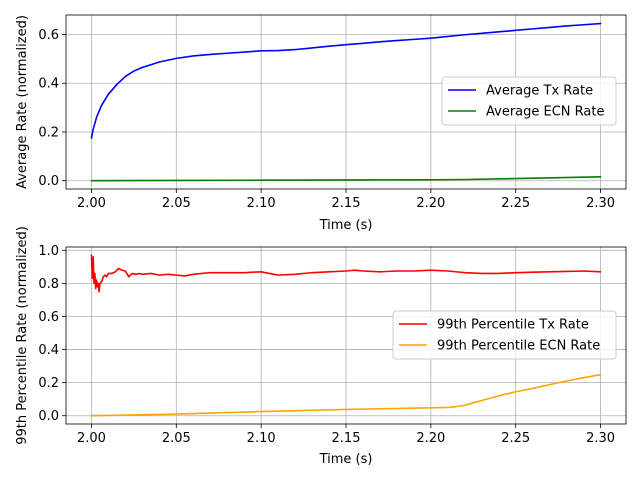  Describe the element at coordinates (48, 251) in the screenshot. I see `y-tick-label: 1.0` at that location.